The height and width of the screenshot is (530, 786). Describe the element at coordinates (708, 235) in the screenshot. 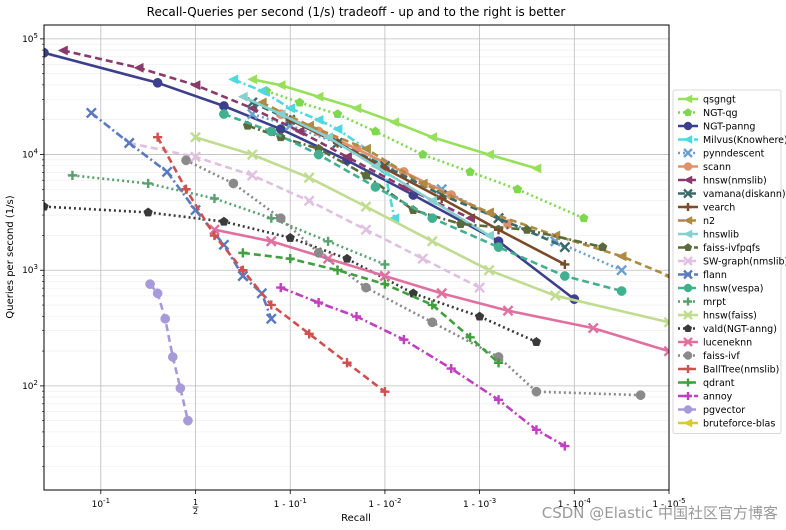

I see `legend-item: hnswlib` at that location.